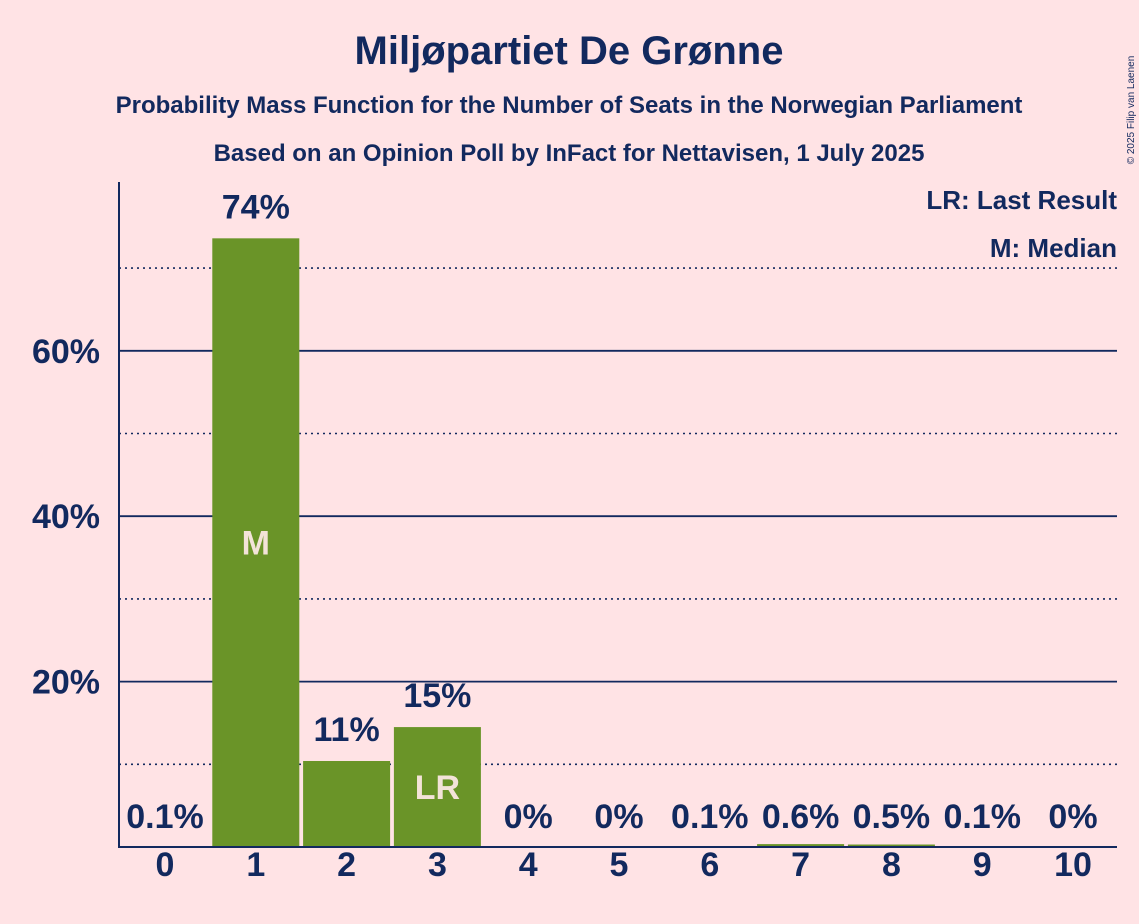  Describe the element at coordinates (1021, 200) in the screenshot. I see `legend-last-result: LR: Last Result` at that location.